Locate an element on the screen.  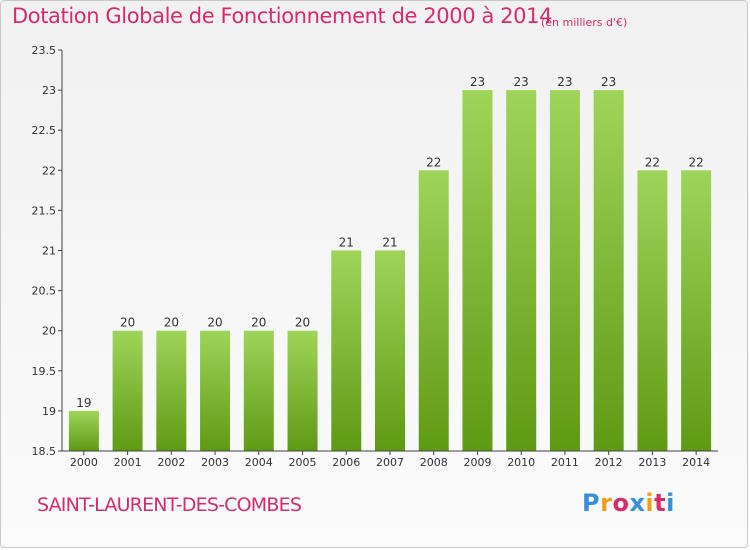
y-tick-label: 18.5 is located at coordinates (44, 451).